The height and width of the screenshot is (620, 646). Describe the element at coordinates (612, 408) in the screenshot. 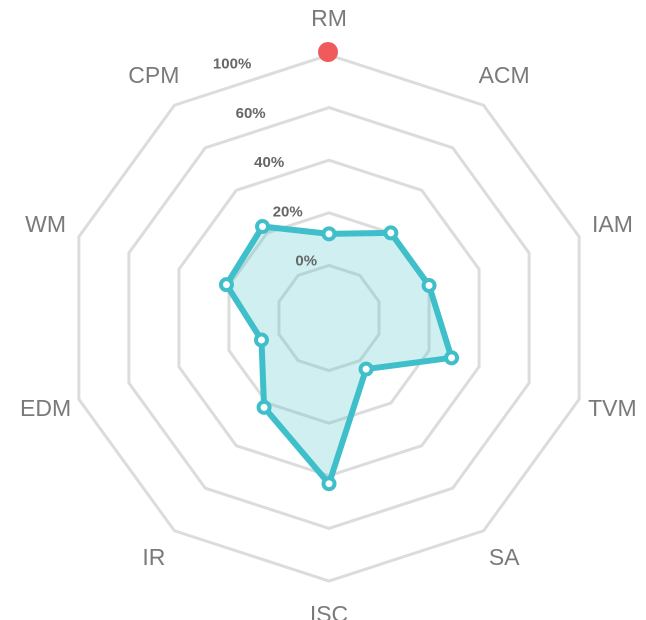

I see `axis-label: TVM` at that location.